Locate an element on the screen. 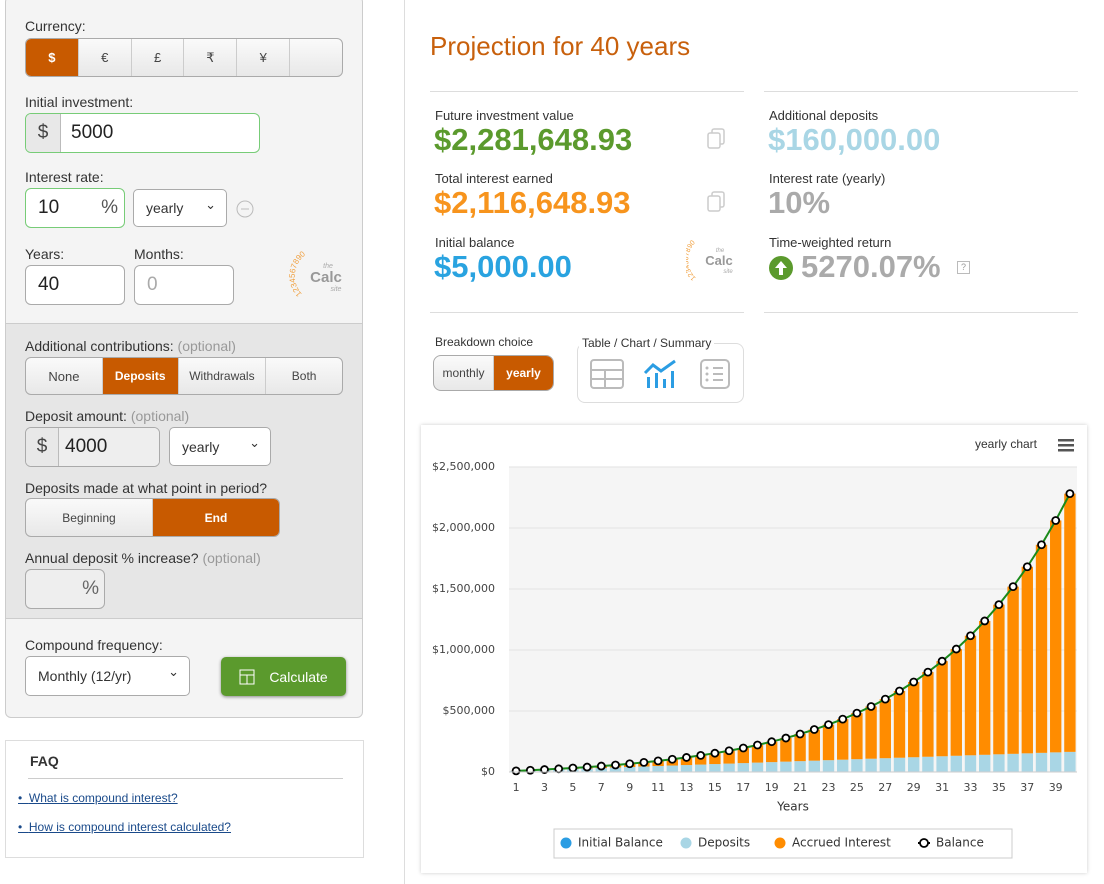  calc-icon is located at coordinates (247, 676).